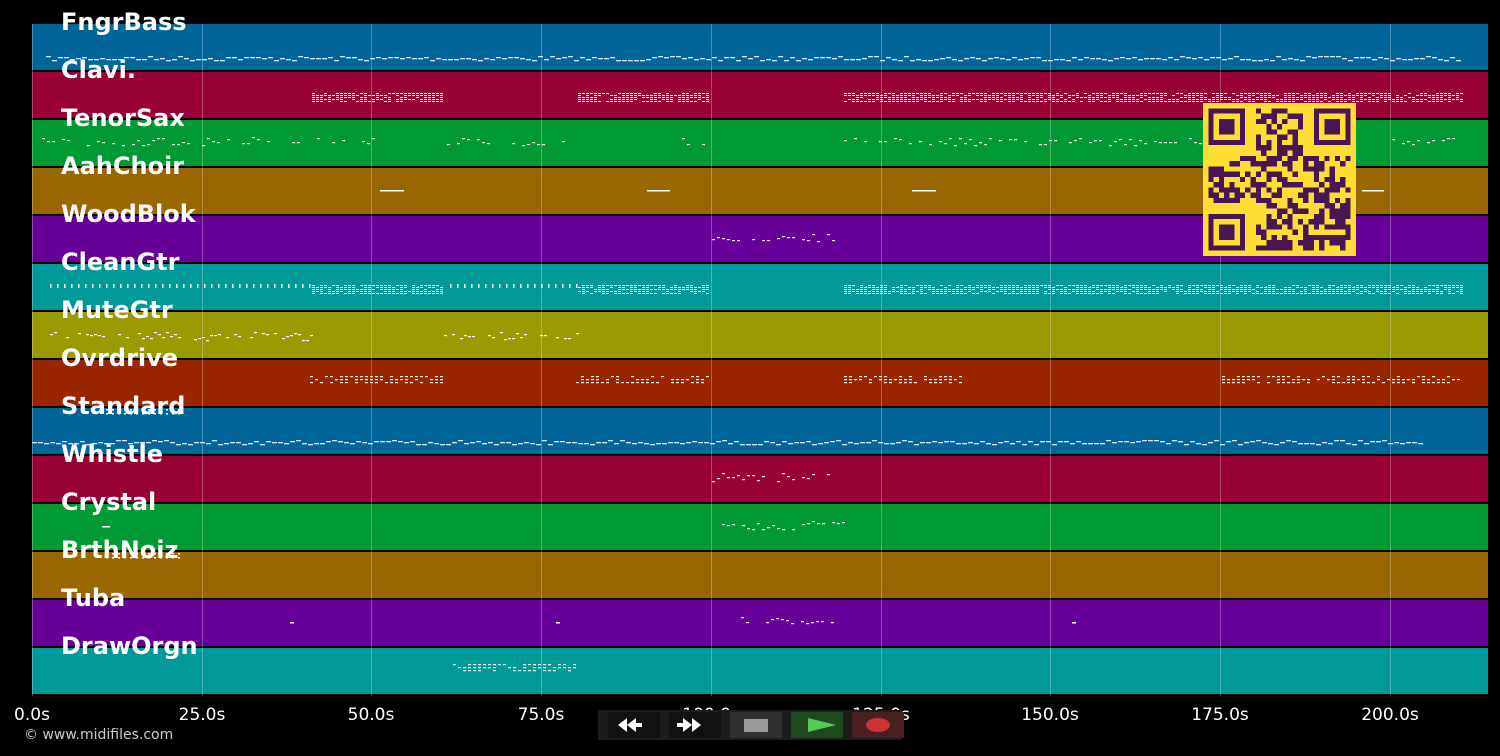 This screenshot has height=756, width=1500. What do you see at coordinates (630, 725) in the screenshot?
I see `rewind-icon` at bounding box center [630, 725].